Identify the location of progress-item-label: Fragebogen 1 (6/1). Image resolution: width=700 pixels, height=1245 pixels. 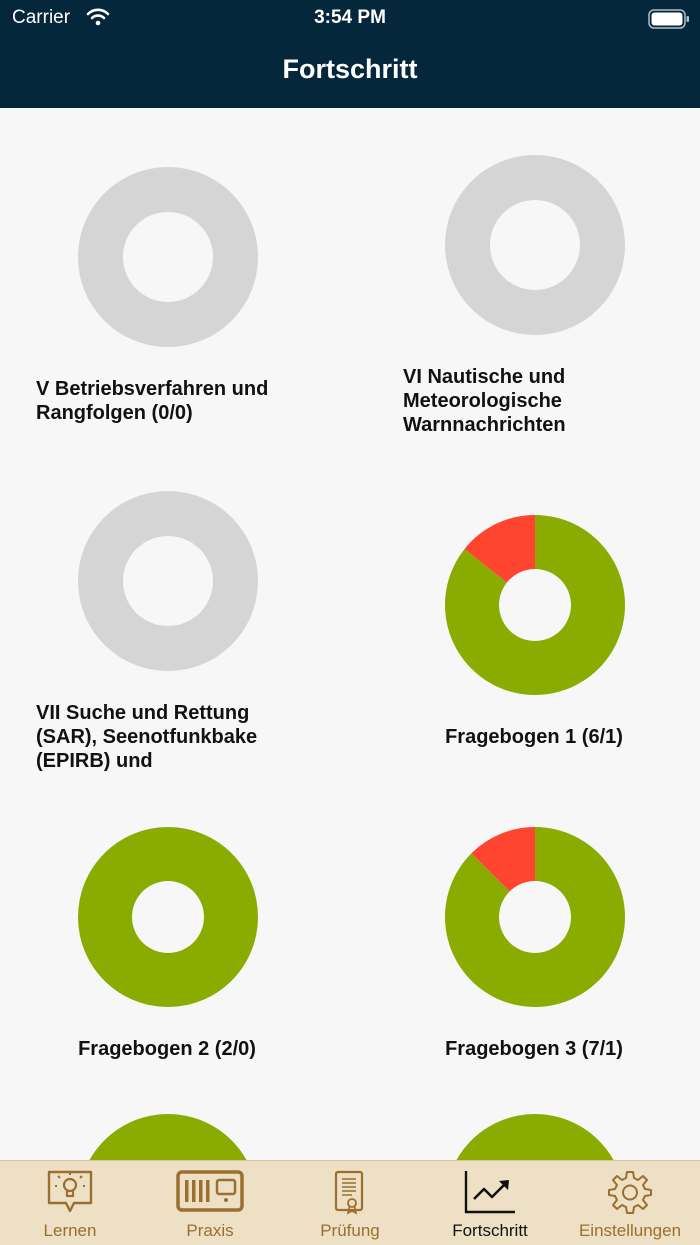
(534, 737).